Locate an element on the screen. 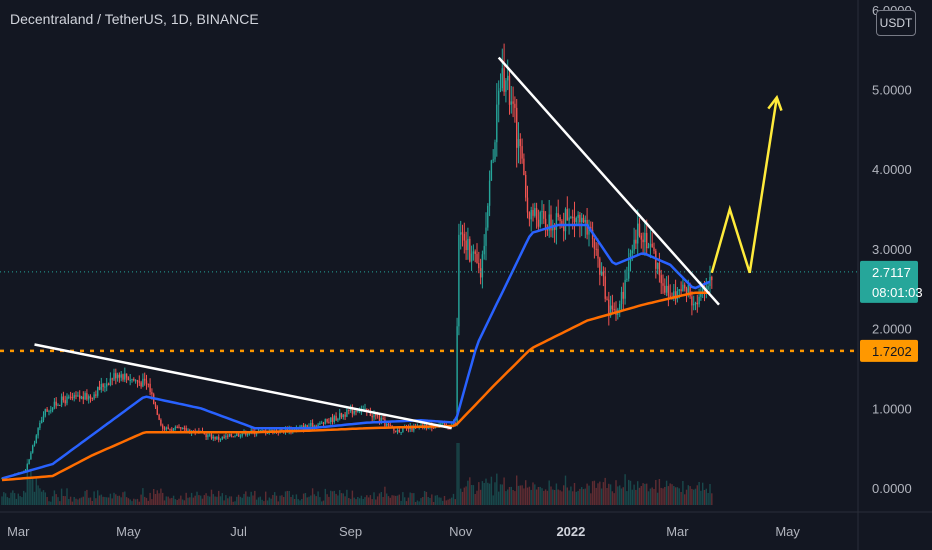 The width and height of the screenshot is (932, 550). currency-button: USDT is located at coordinates (896, 23).